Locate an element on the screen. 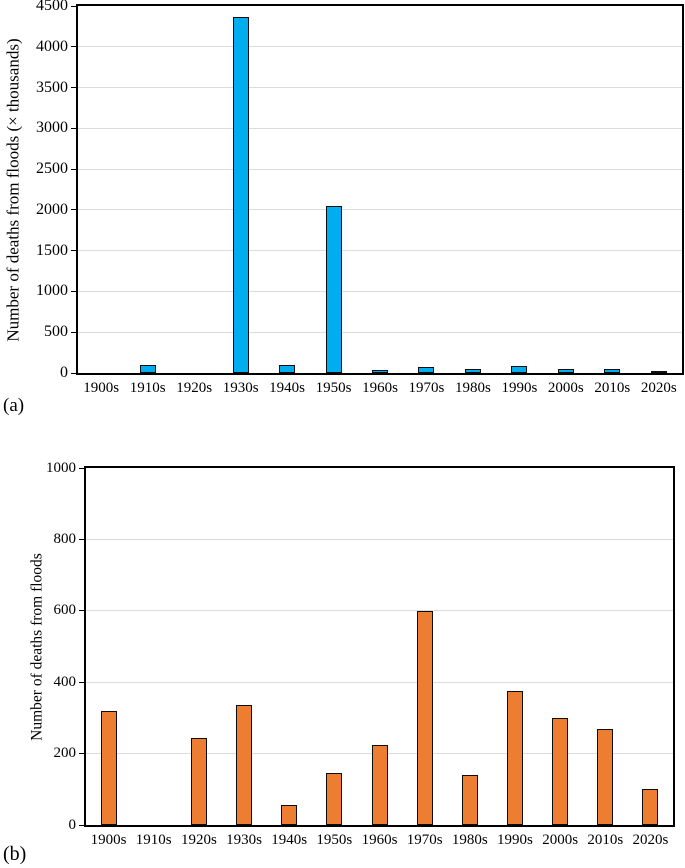  chart-a-ytick-2000: 2000 is located at coordinates (52, 209).